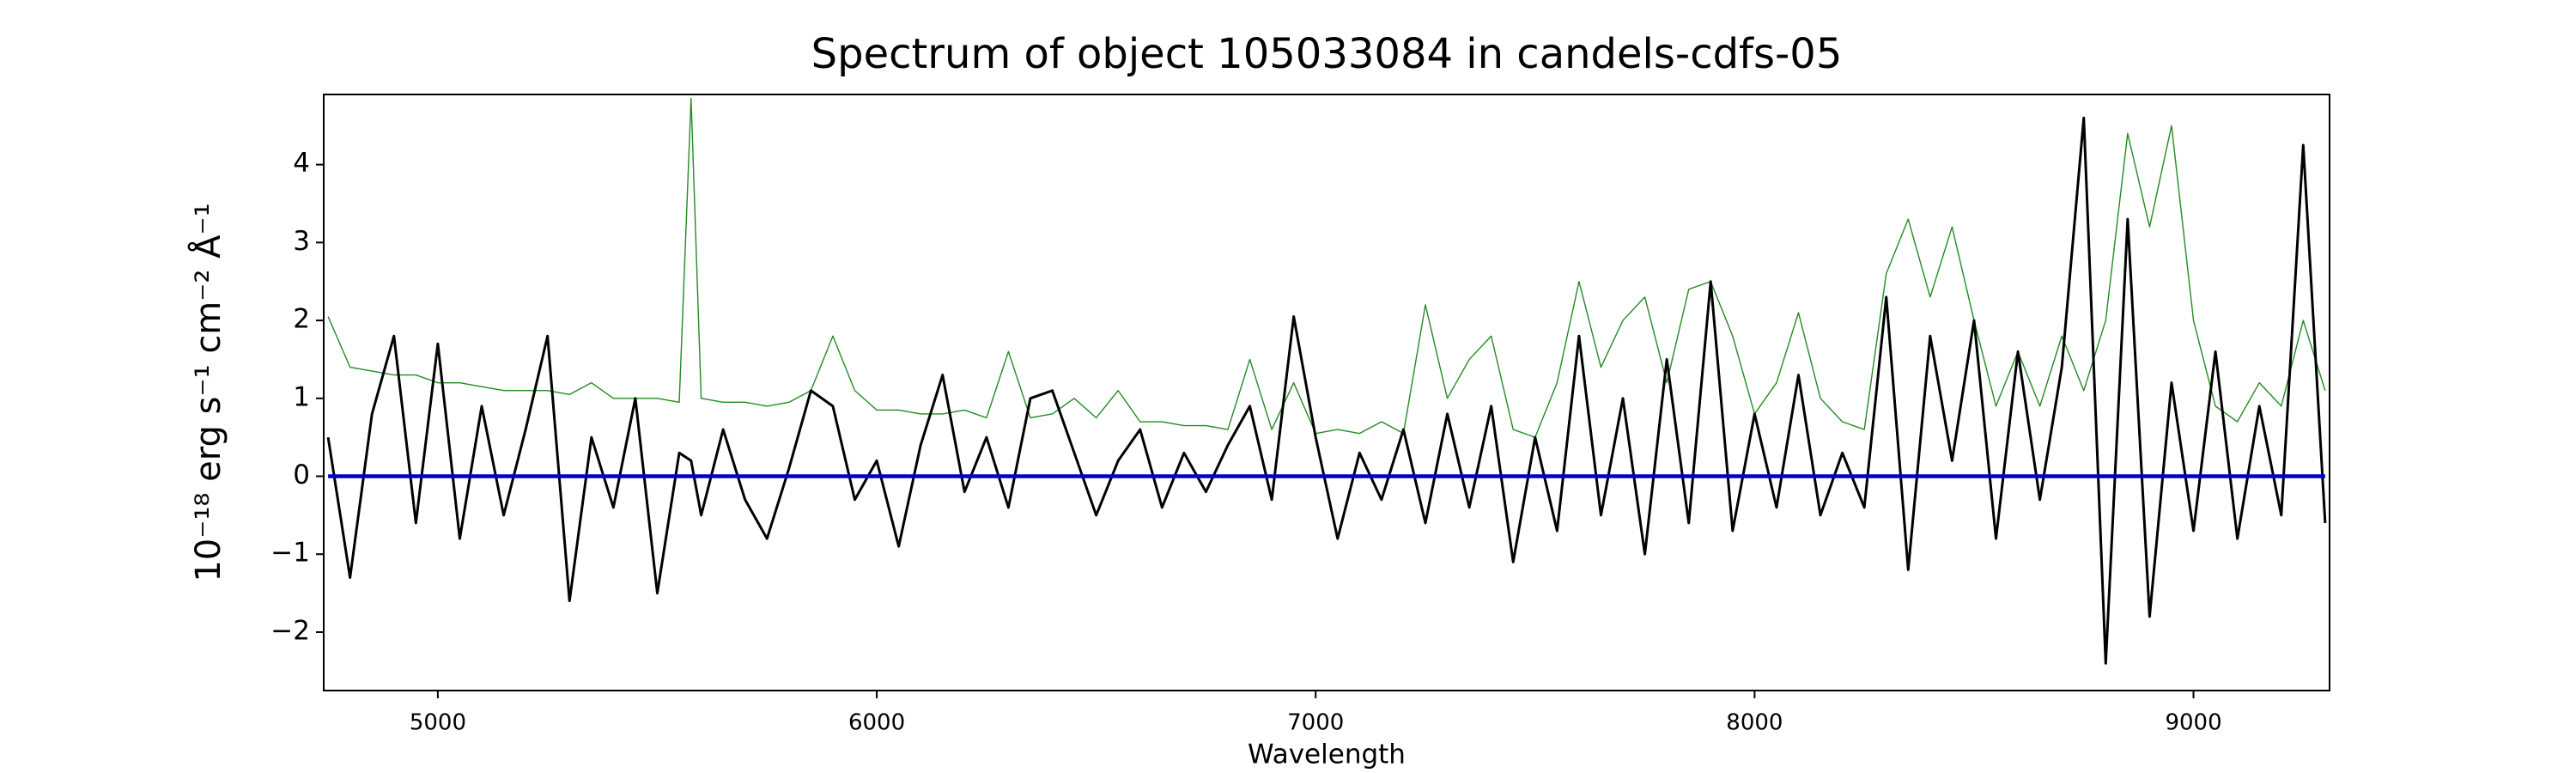  Describe the element at coordinates (876, 723) in the screenshot. I see `x-tick-label: 6000` at that location.